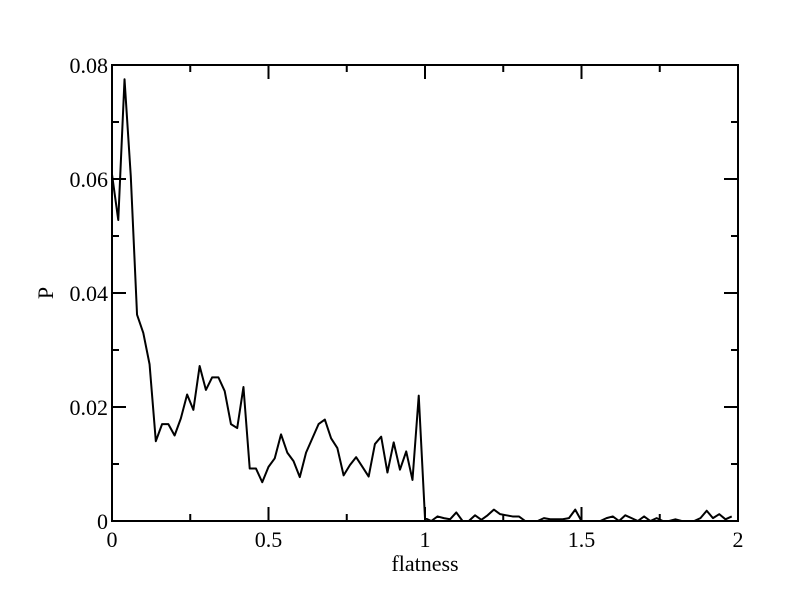 This screenshot has width=792, height=612. What do you see at coordinates (424, 563) in the screenshot?
I see `x-axis-label: flatness` at bounding box center [424, 563].